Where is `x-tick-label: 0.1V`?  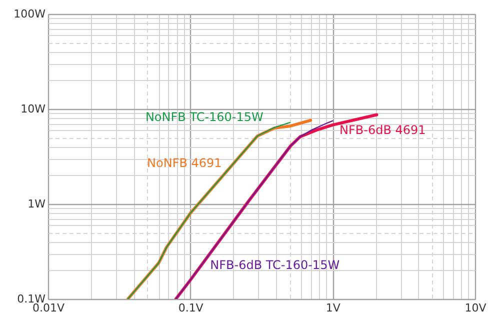 x-tick-label: 0.1V is located at coordinates (191, 308).